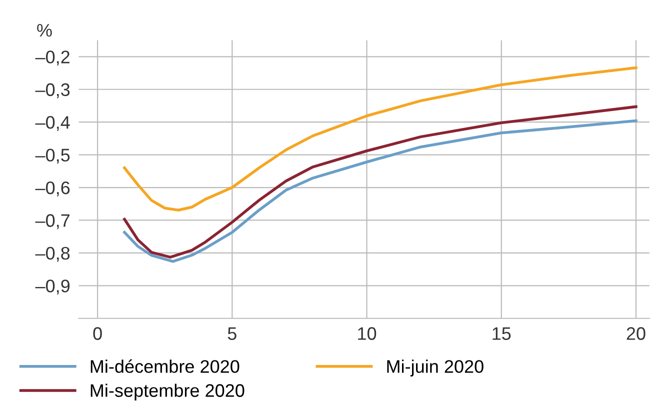 This screenshot has width=656, height=403. What do you see at coordinates (367, 333) in the screenshot?
I see `x-tick-label: 10` at bounding box center [367, 333].